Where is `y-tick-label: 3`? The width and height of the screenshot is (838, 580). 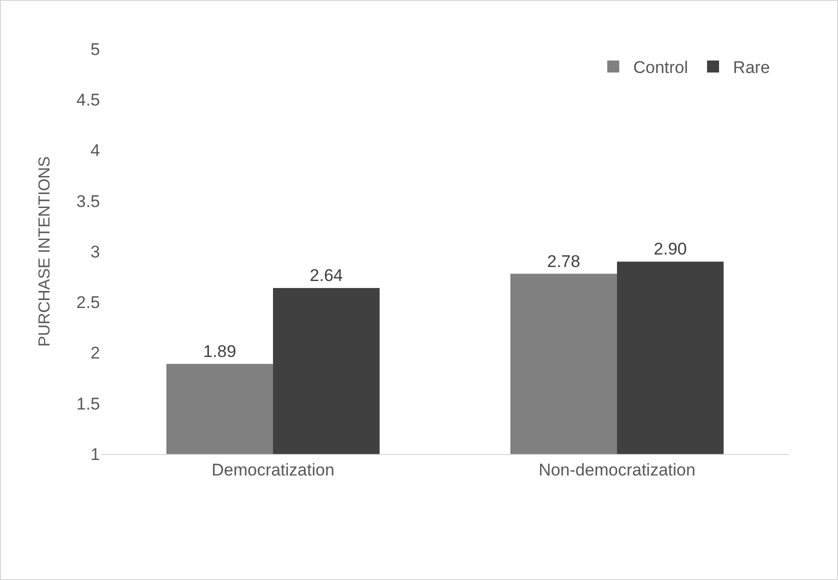
y-tick-label: 3 is located at coordinates (95, 252).